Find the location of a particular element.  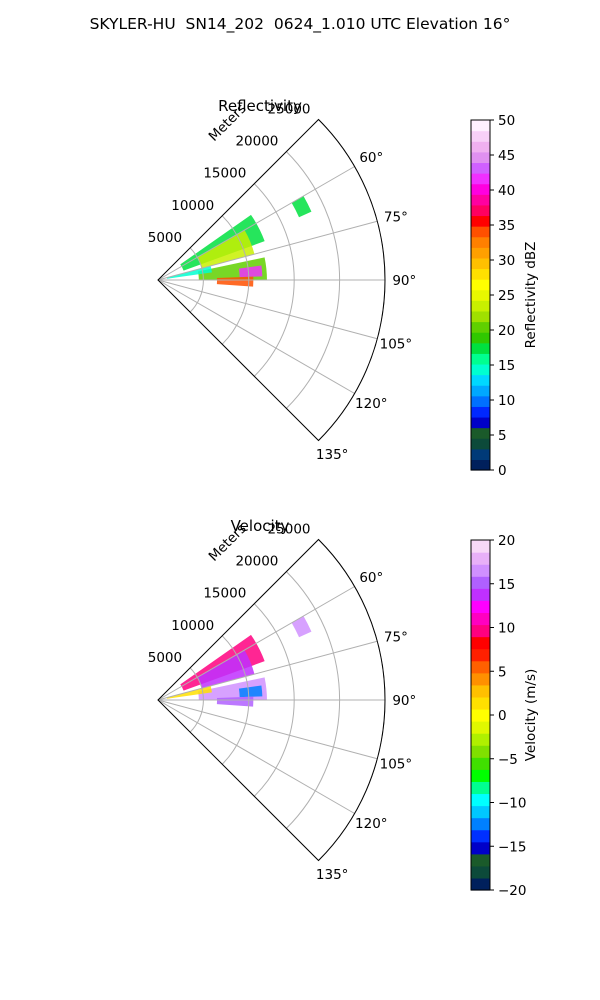

colorbar-tick-label: 20 is located at coordinates (506, 541).